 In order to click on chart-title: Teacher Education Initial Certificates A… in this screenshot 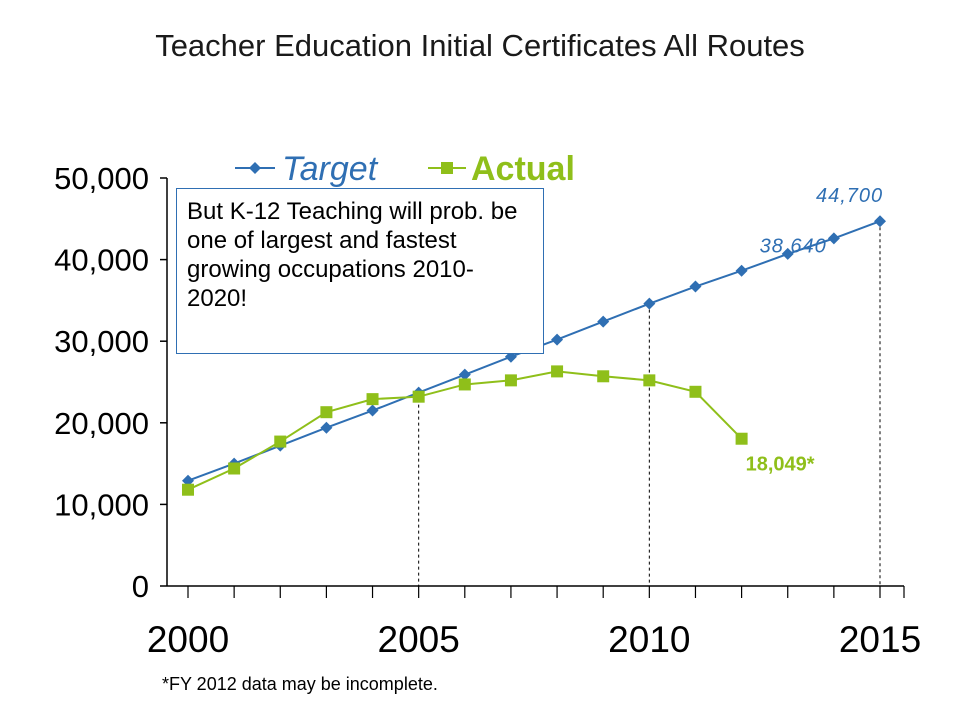, I will do `click(480, 45)`.